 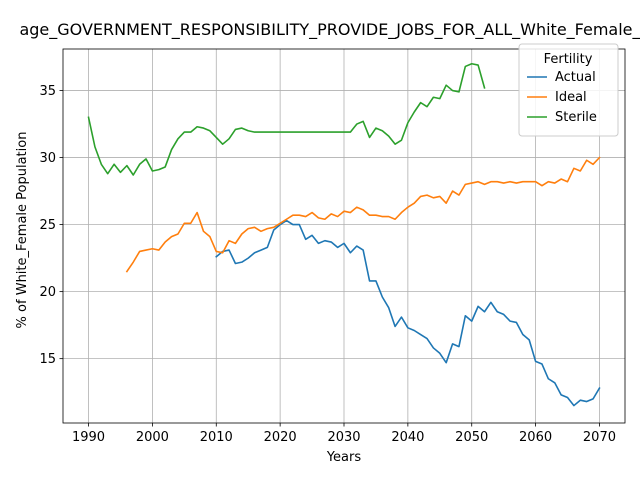 I want to click on y-tick-label: 25, so click(x=47, y=225).